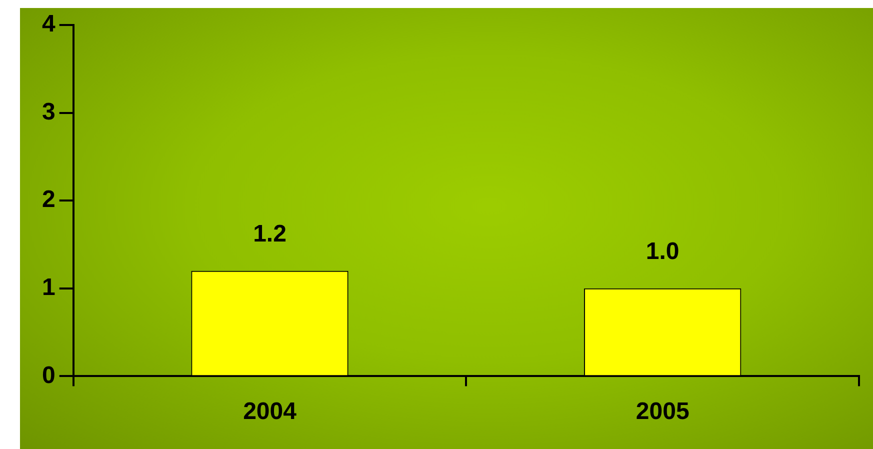  What do you see at coordinates (49, 375) in the screenshot?
I see `y-tick-label: 0` at bounding box center [49, 375].